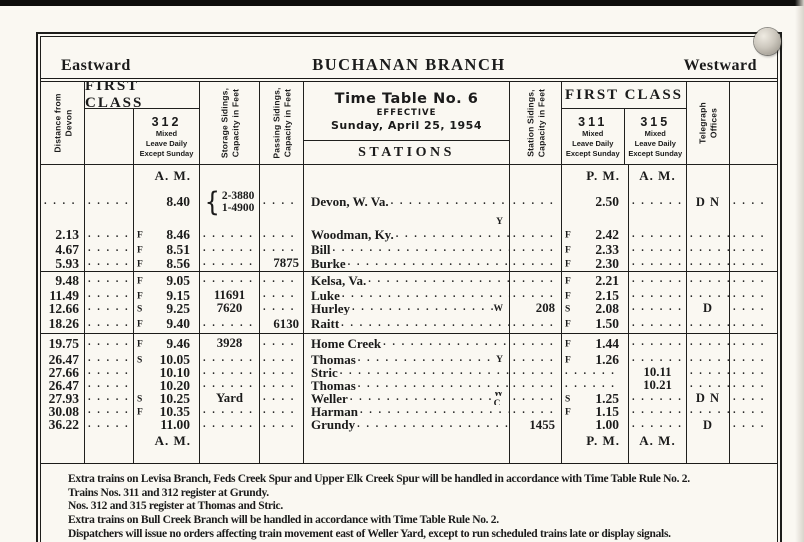 The image size is (804, 542). I want to click on cell-train-315-time: 10.21, so click(658, 385).